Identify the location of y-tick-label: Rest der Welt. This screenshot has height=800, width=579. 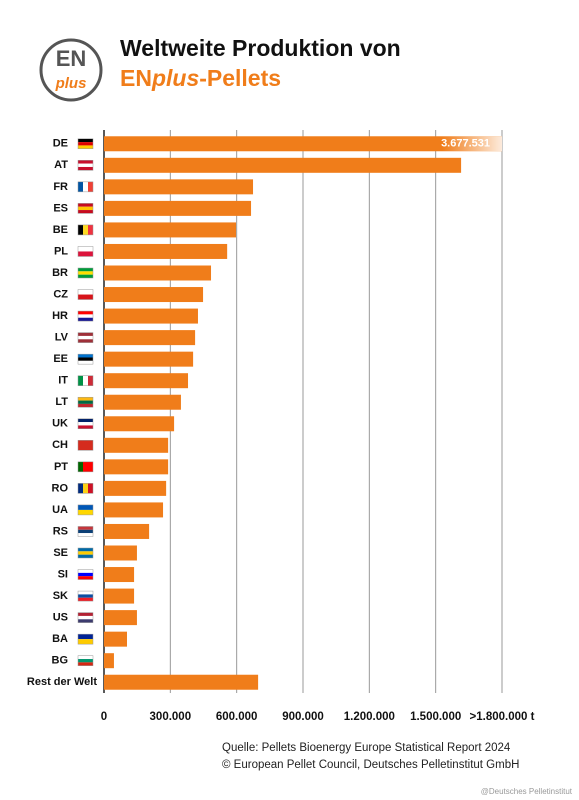
(62, 682).